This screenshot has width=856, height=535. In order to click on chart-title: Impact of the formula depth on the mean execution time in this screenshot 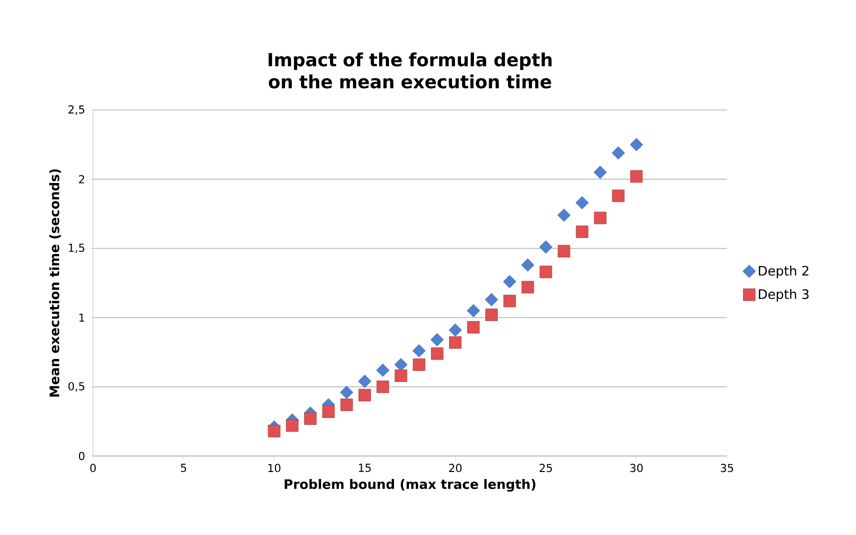, I will do `click(410, 70)`.